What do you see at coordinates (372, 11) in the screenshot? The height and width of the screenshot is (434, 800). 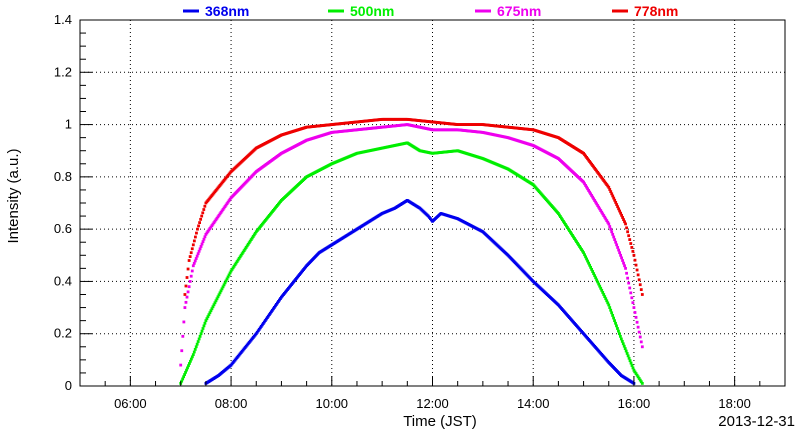 I see `legend-label: 500nm` at bounding box center [372, 11].